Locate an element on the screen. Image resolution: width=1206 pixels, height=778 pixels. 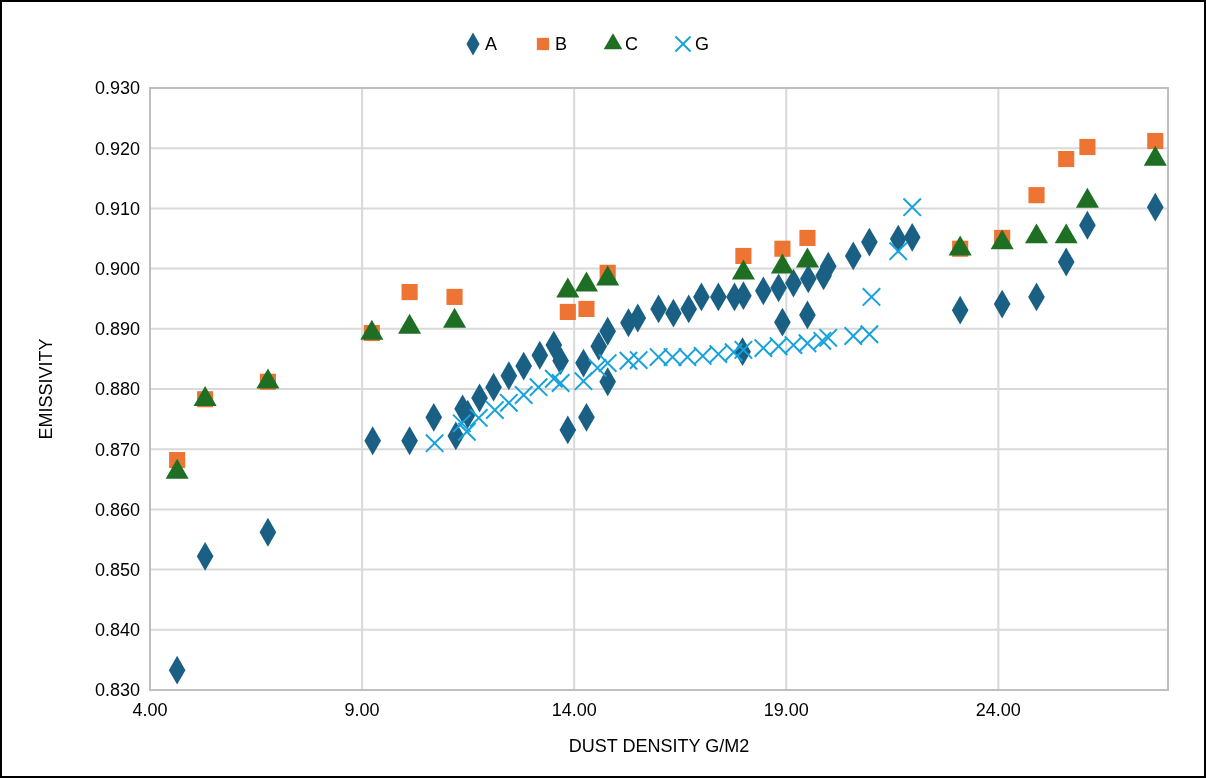
y-tick-label: 0.890 is located at coordinates (117, 329).